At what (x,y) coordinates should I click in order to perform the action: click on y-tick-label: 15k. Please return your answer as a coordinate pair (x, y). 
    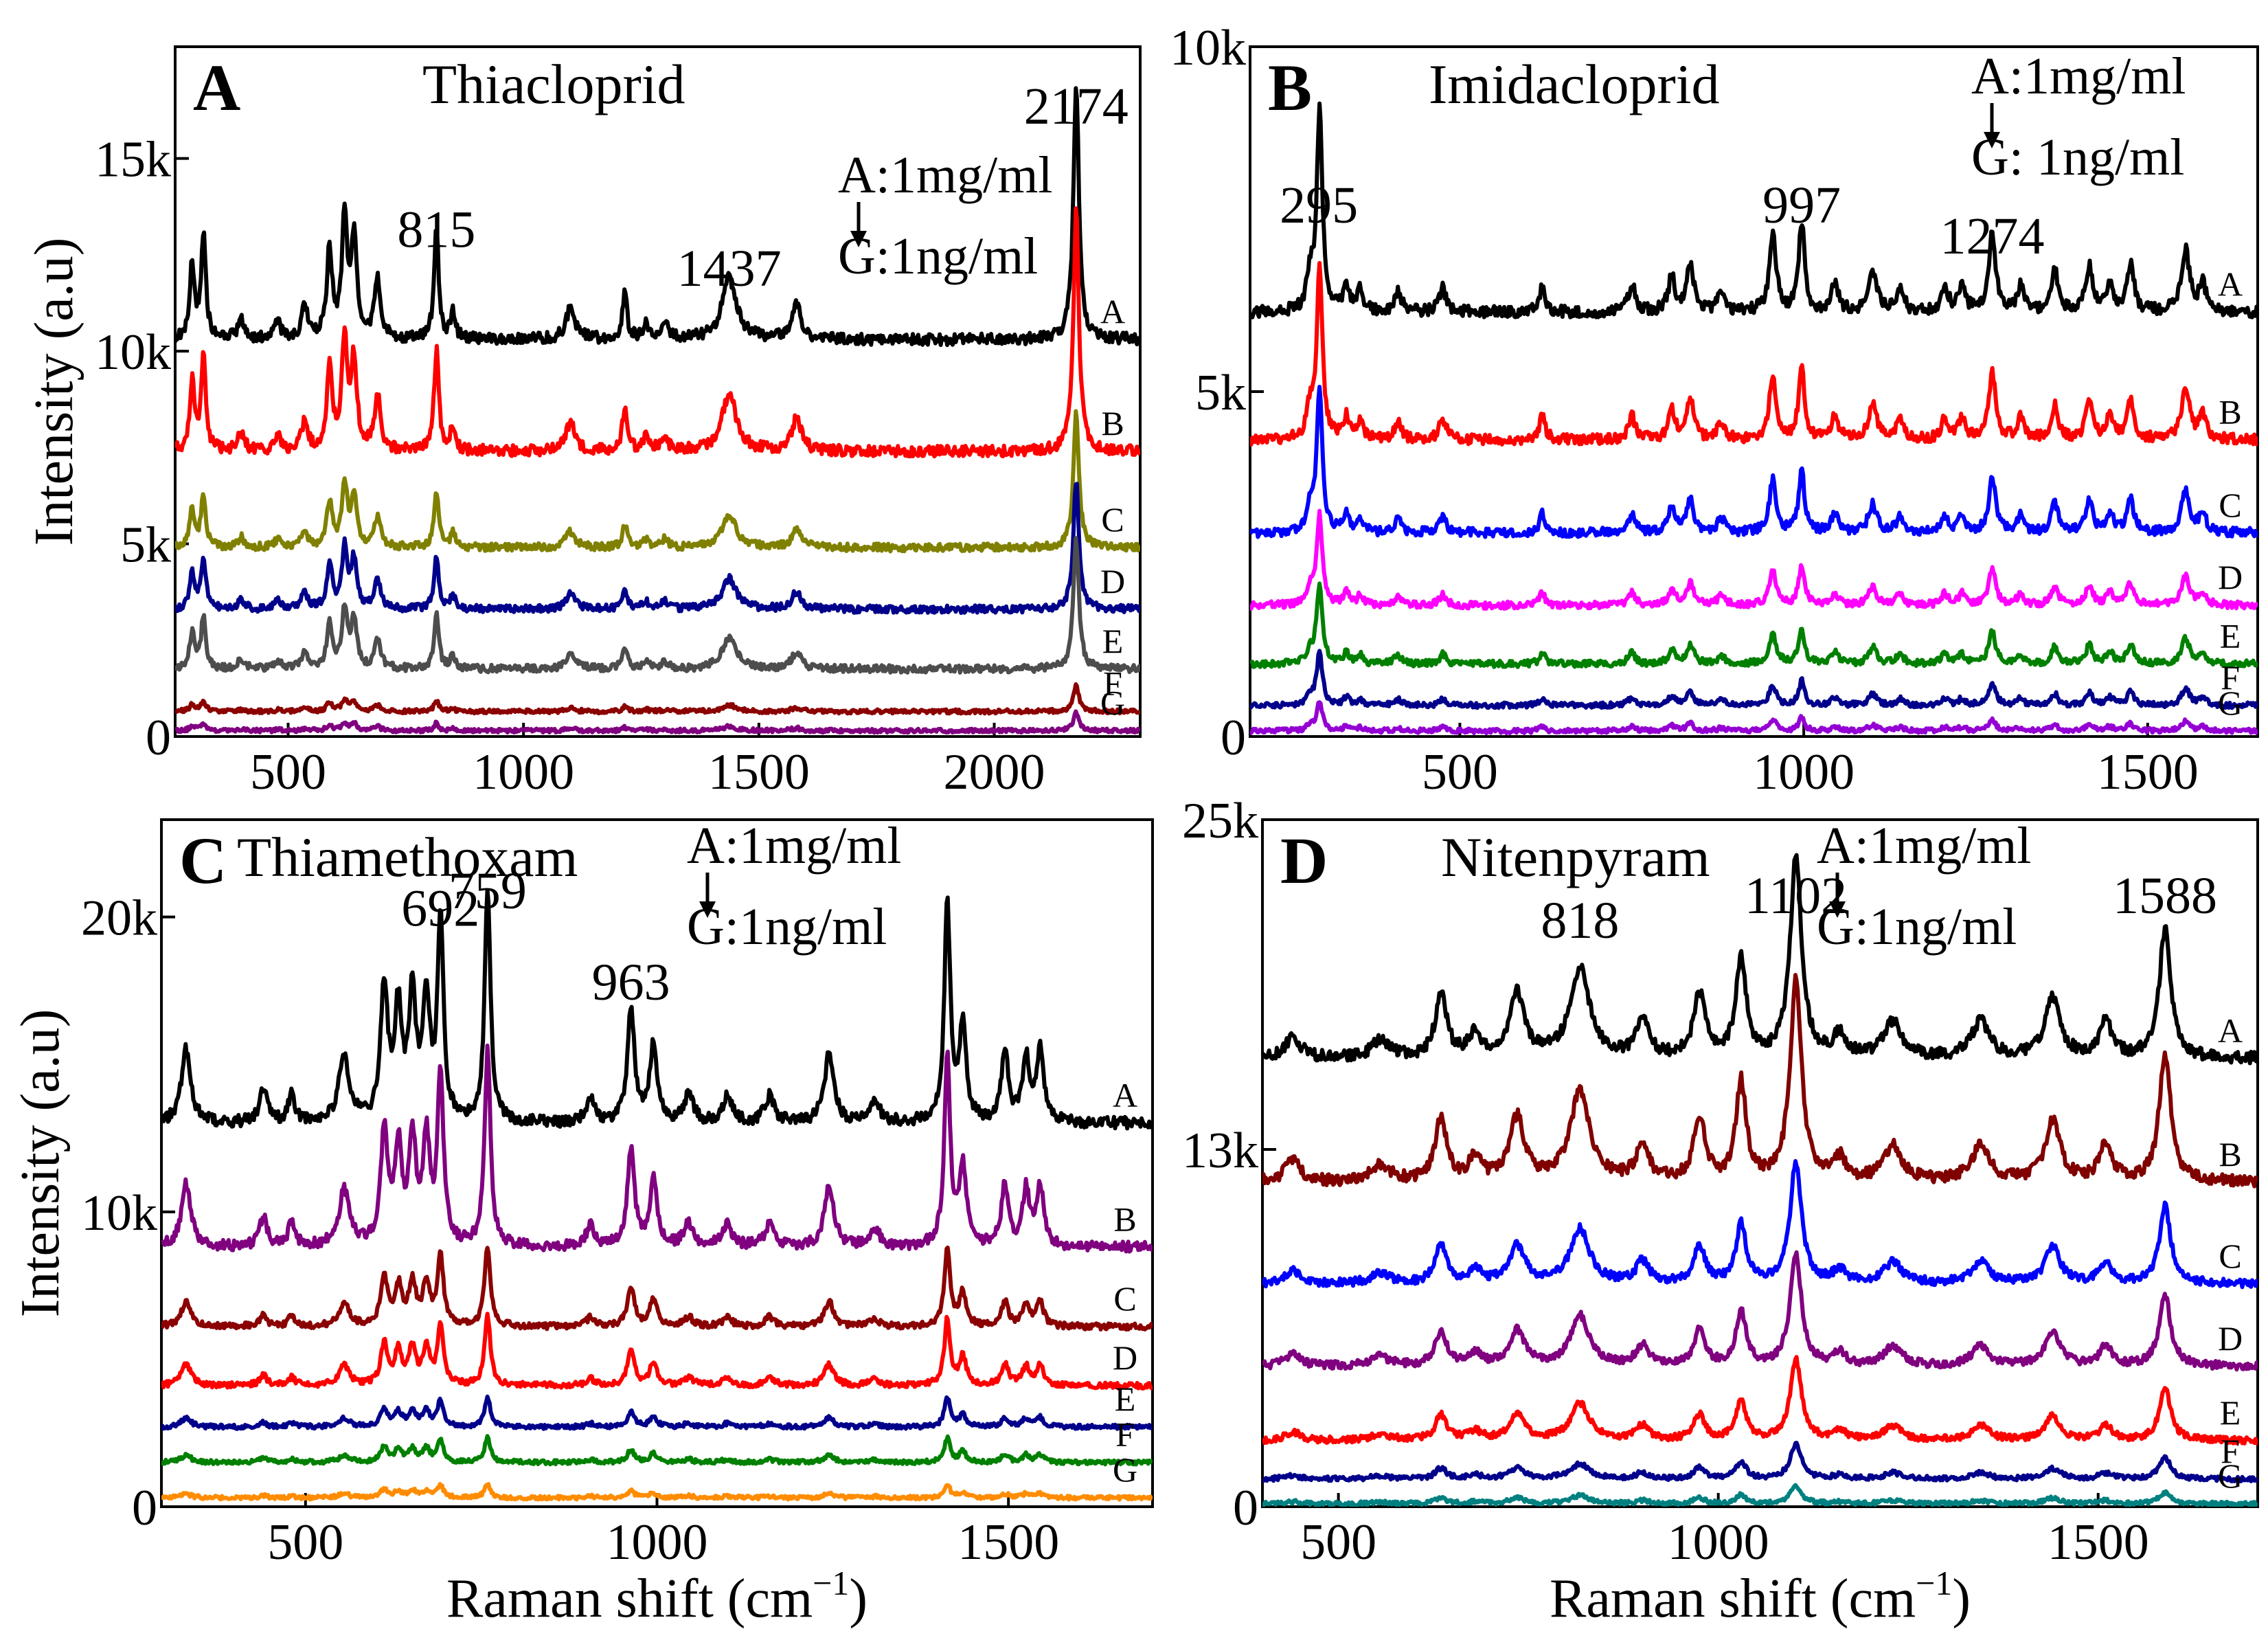
    Looking at the image, I should click on (133, 160).